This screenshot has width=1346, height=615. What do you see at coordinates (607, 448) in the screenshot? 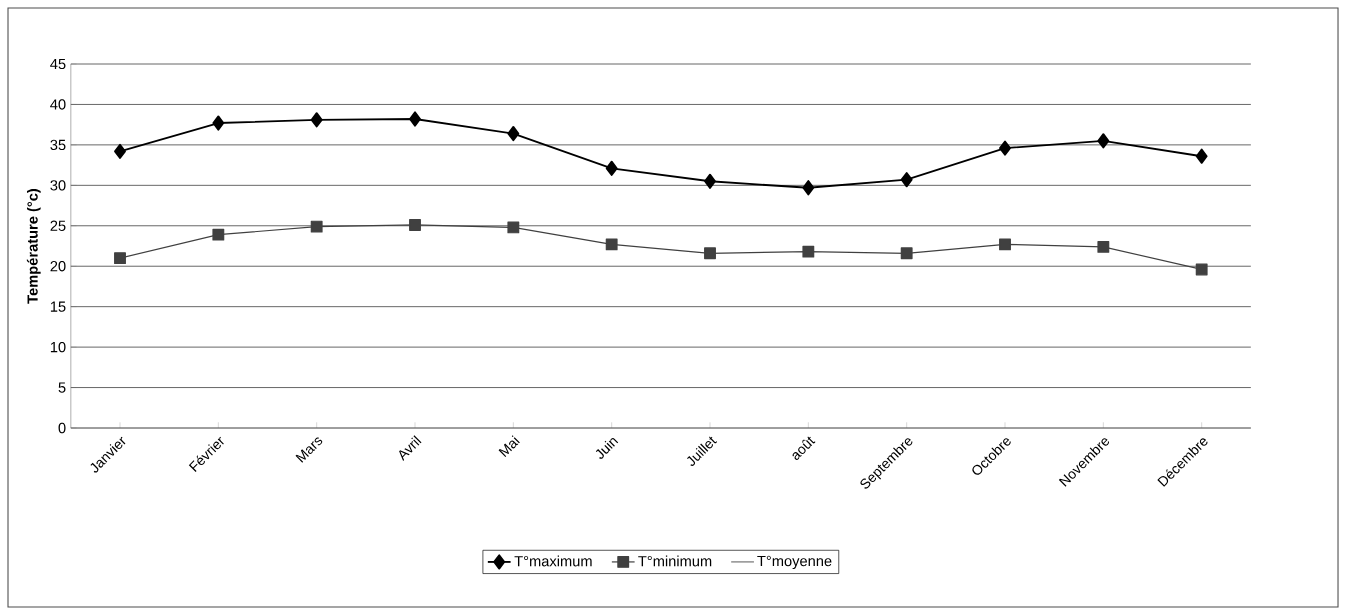
I see `x-tick-label: Juin` at bounding box center [607, 448].